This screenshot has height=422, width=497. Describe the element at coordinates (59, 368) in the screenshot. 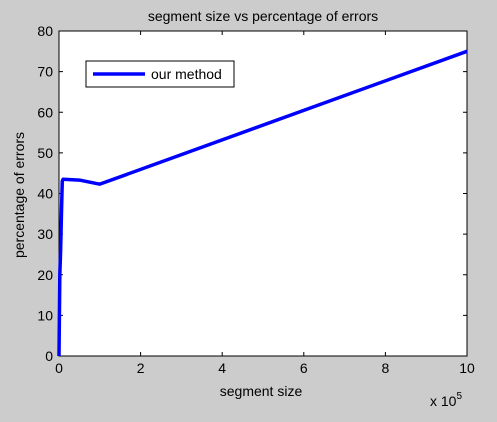

I see `x-tick-label: 0` at that location.